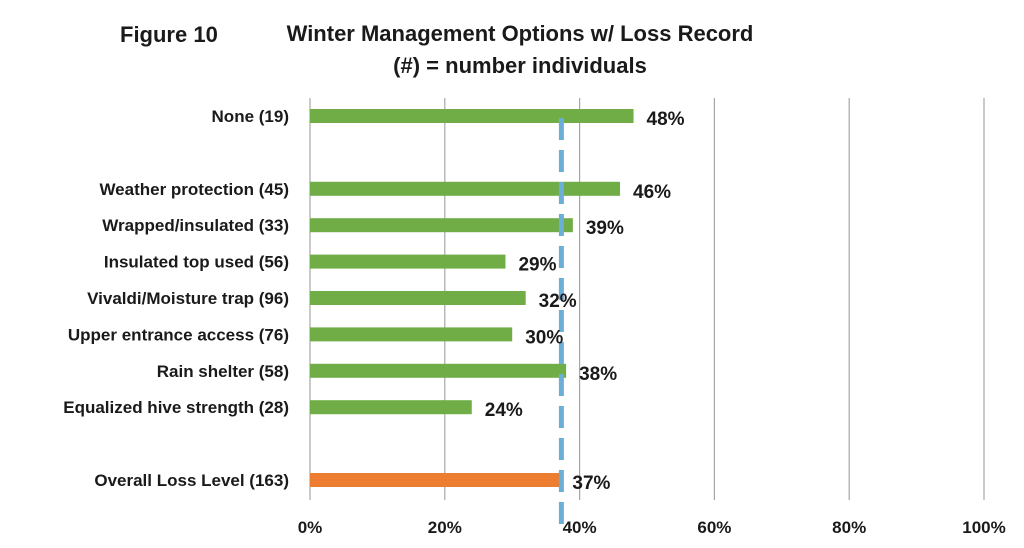  I want to click on category-label: Wrapped/insulated (33), so click(195, 225).